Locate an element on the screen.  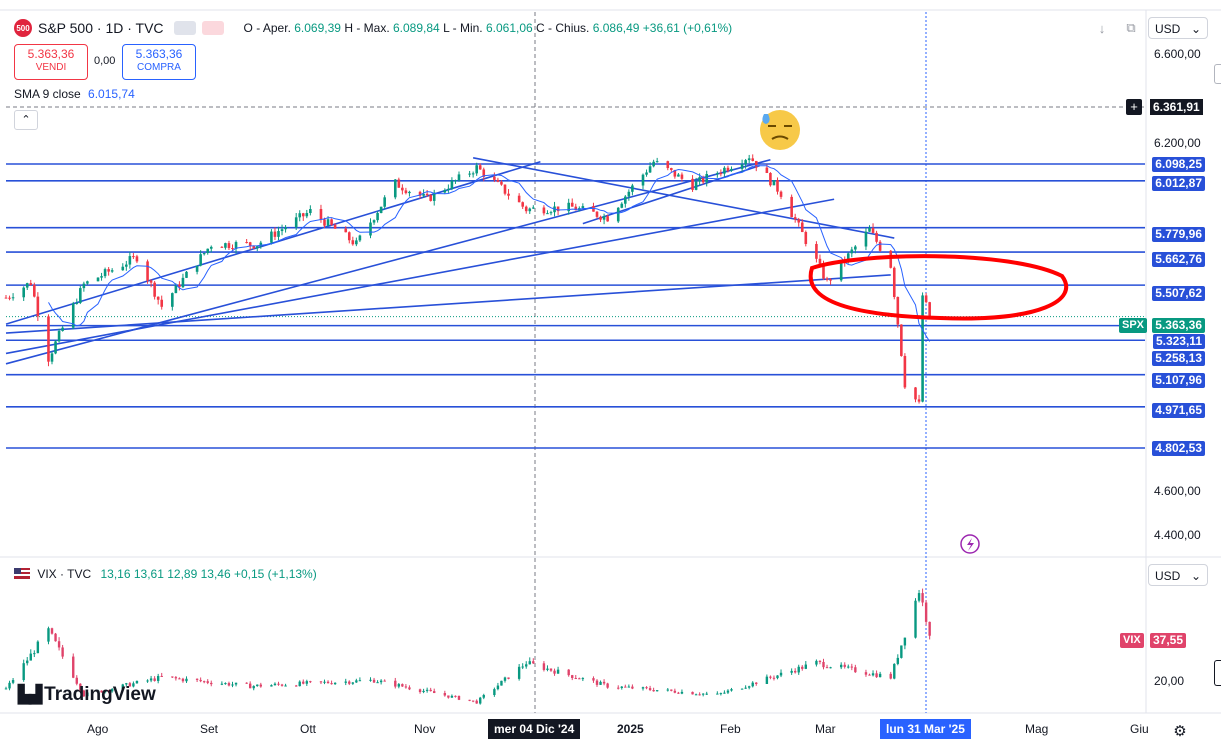
chevron-down-icon: ⌄ is located at coordinates (1195, 29).